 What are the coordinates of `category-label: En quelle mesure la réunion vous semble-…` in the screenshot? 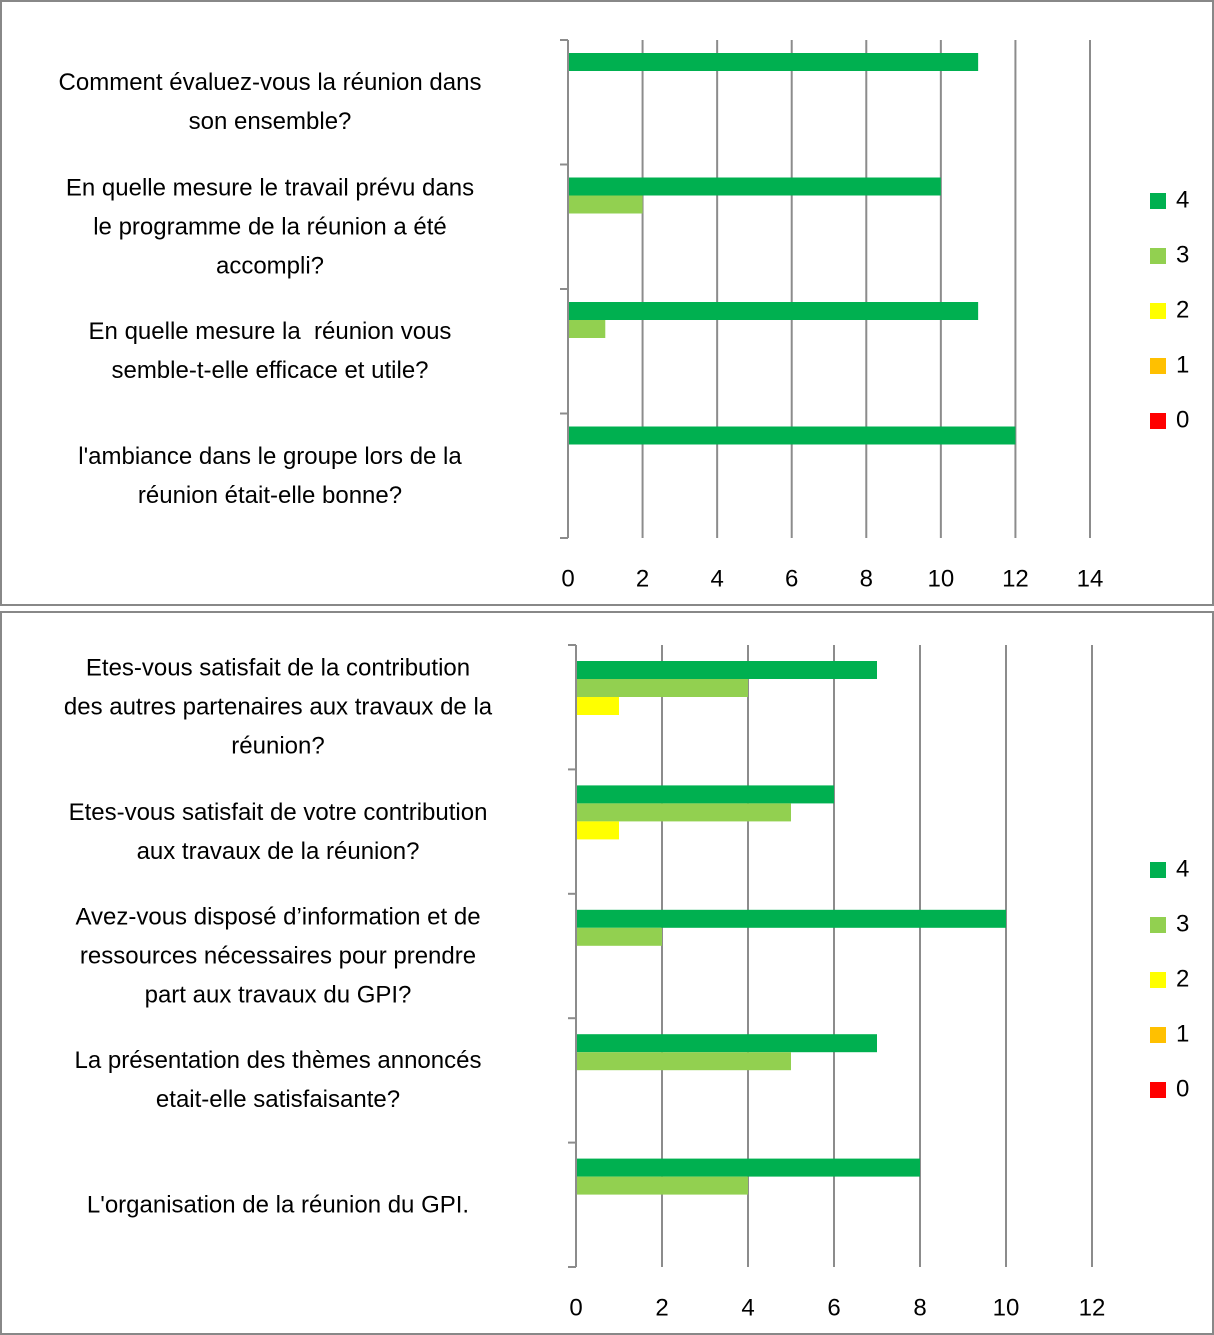 It's located at (270, 351).